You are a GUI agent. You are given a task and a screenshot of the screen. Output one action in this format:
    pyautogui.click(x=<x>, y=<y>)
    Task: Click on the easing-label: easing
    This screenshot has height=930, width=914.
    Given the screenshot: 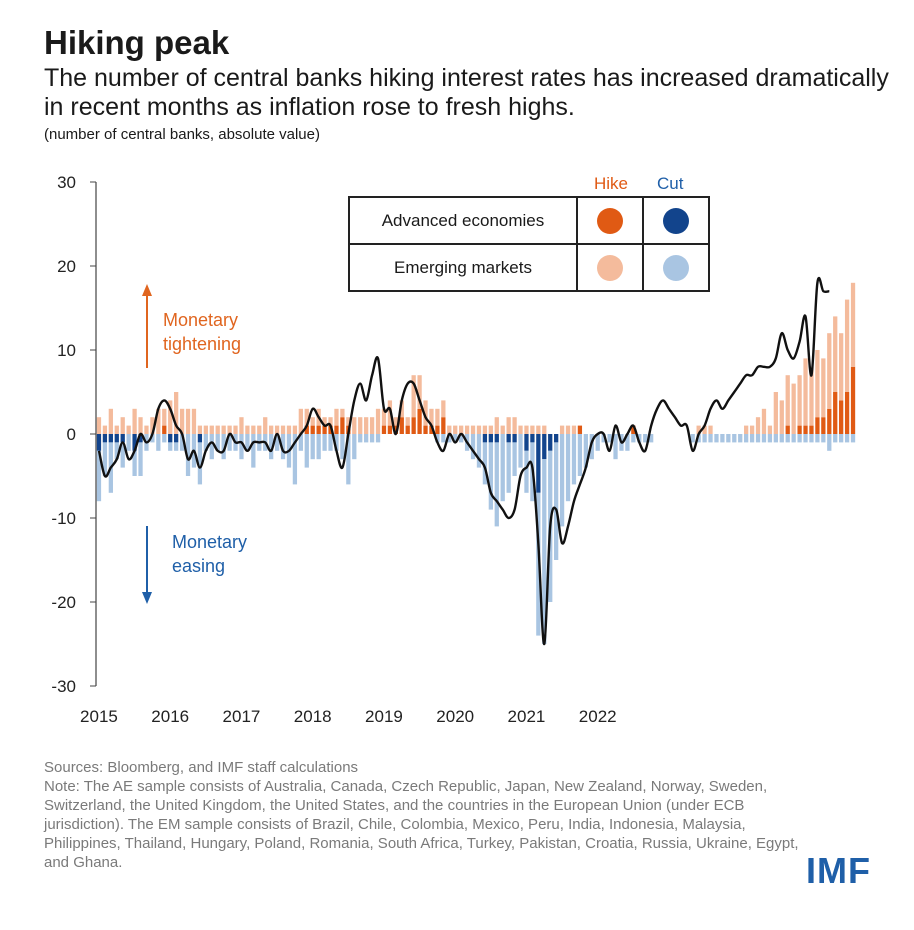 What is the action you would take?
    pyautogui.click(x=198, y=566)
    